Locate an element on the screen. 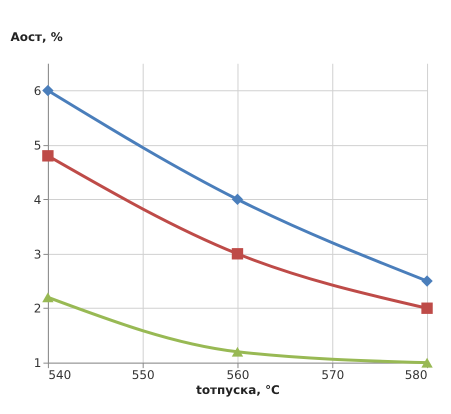 Image resolution: width=451 pixels, height=414 pixels. x-tick-label: 550 is located at coordinates (143, 375).